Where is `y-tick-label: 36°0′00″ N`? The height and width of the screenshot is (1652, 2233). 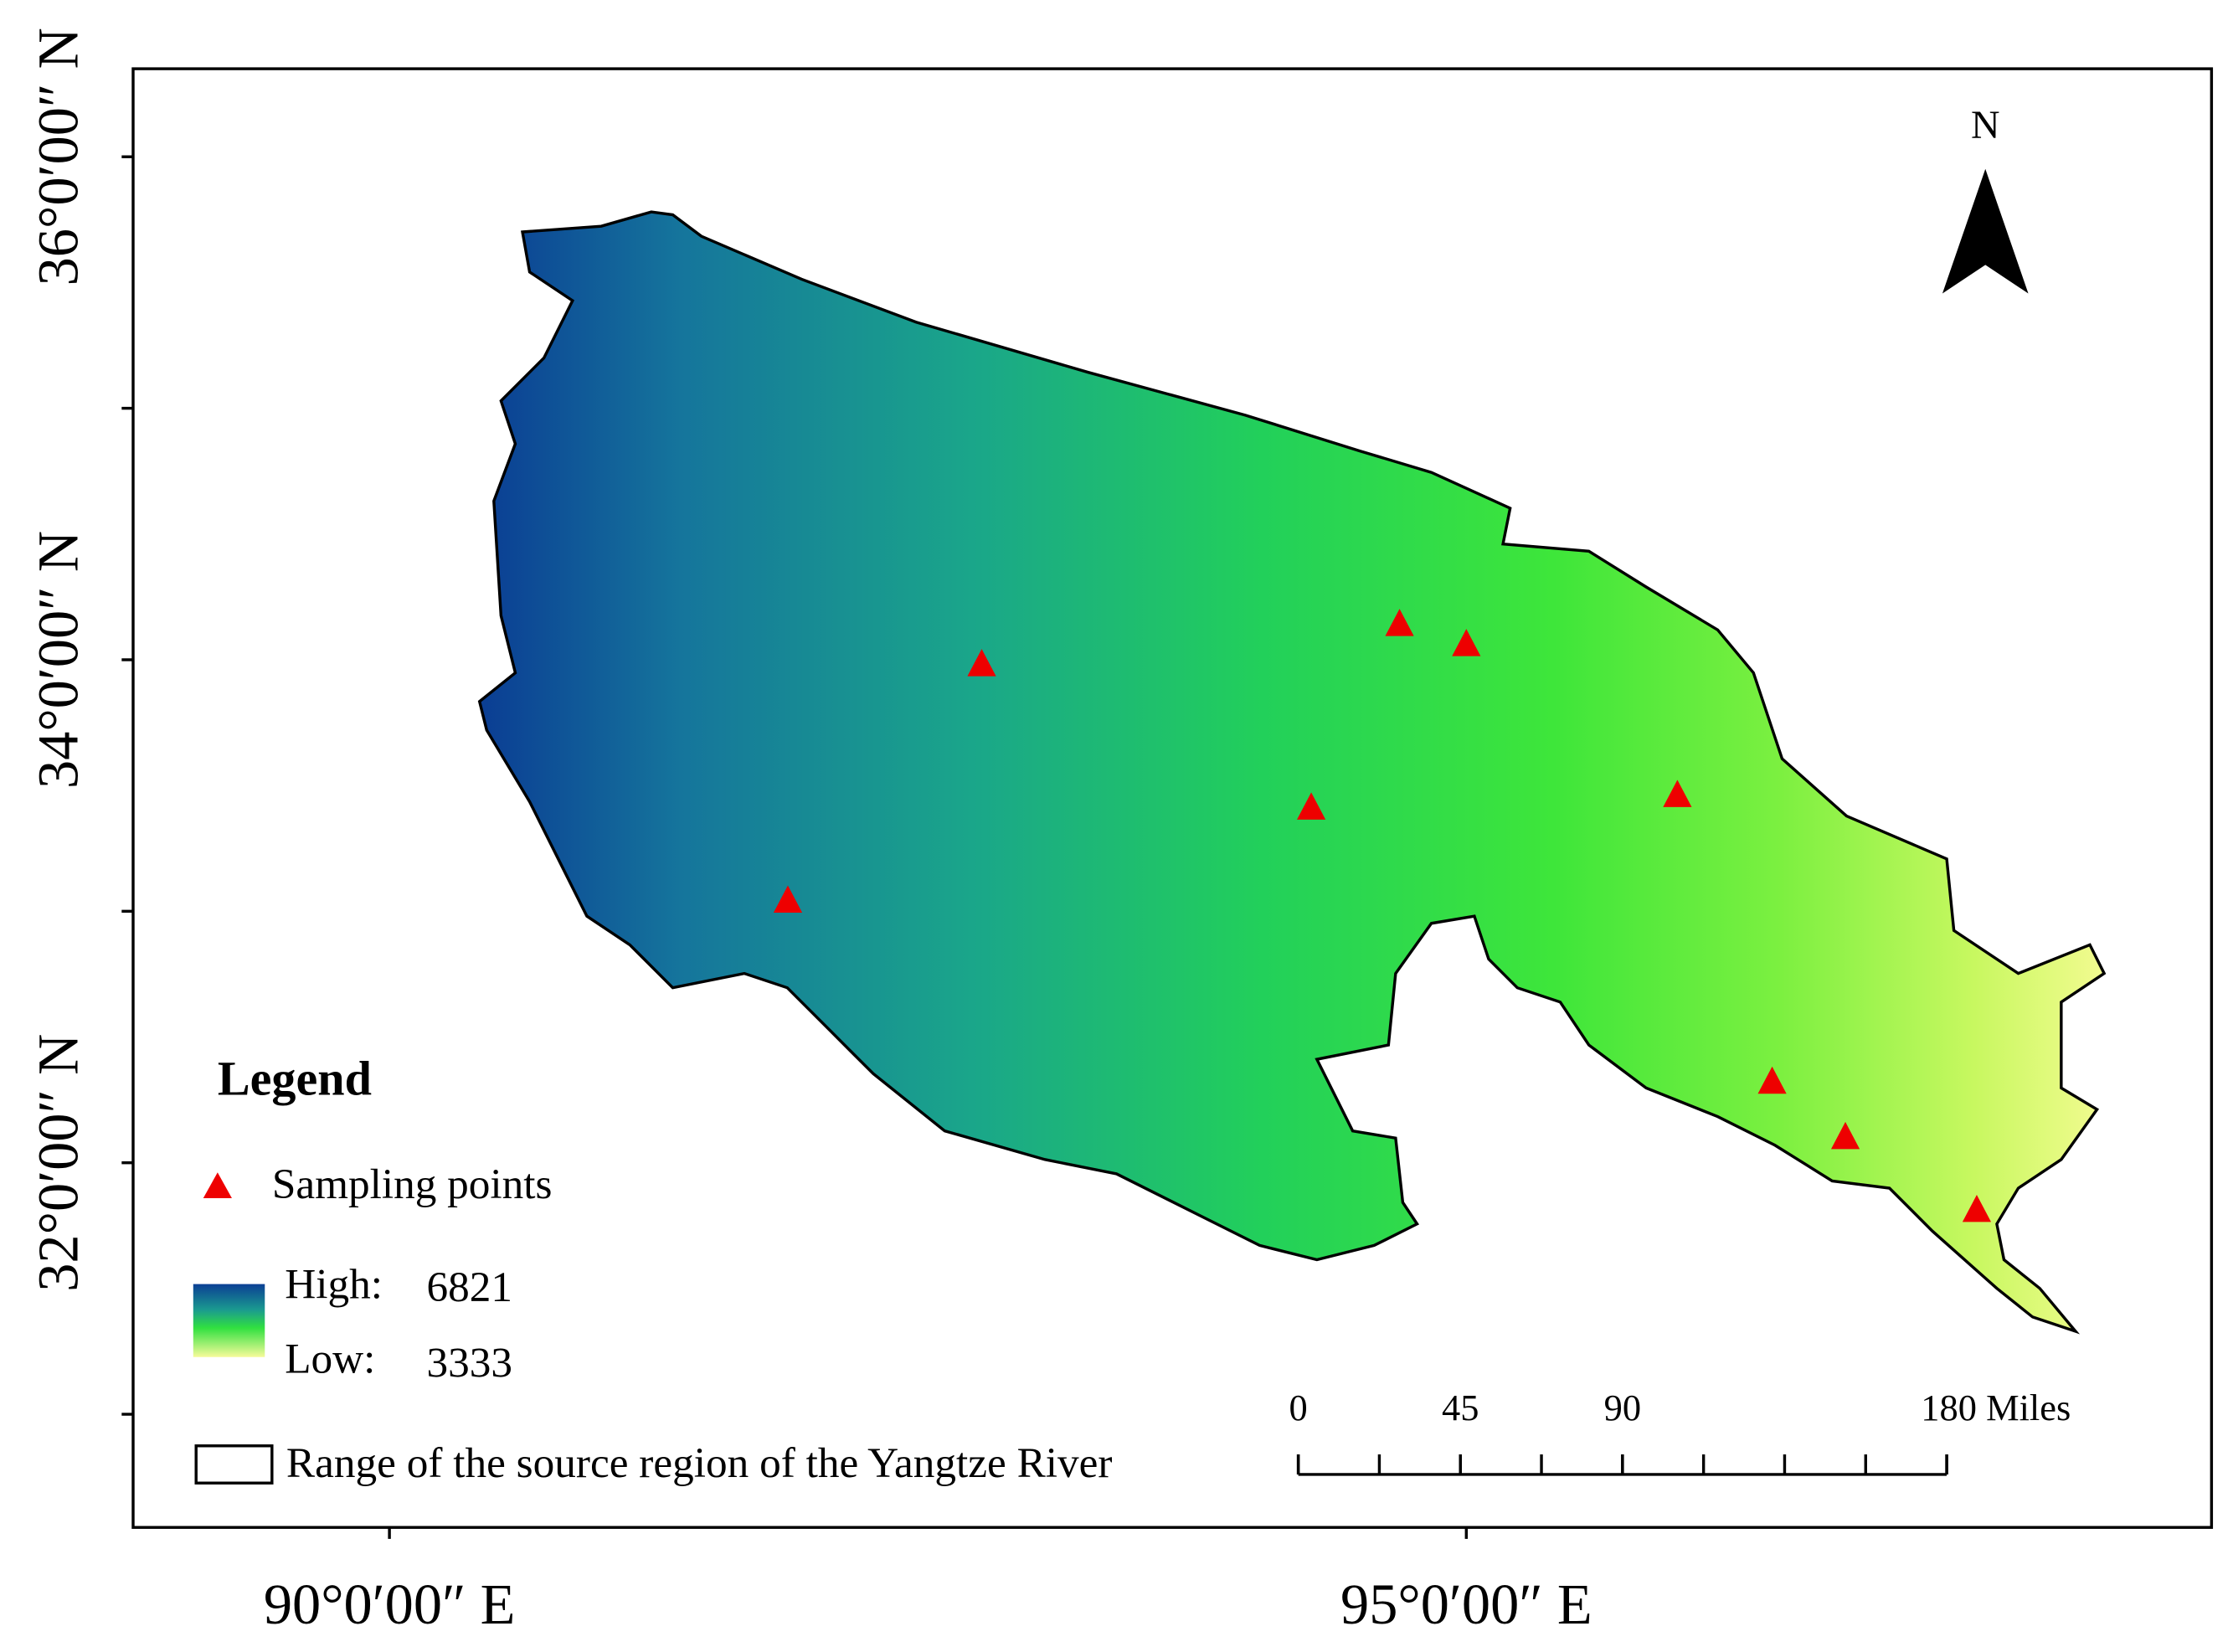 y-tick-label: 36°0′00″ N is located at coordinates (58, 157).